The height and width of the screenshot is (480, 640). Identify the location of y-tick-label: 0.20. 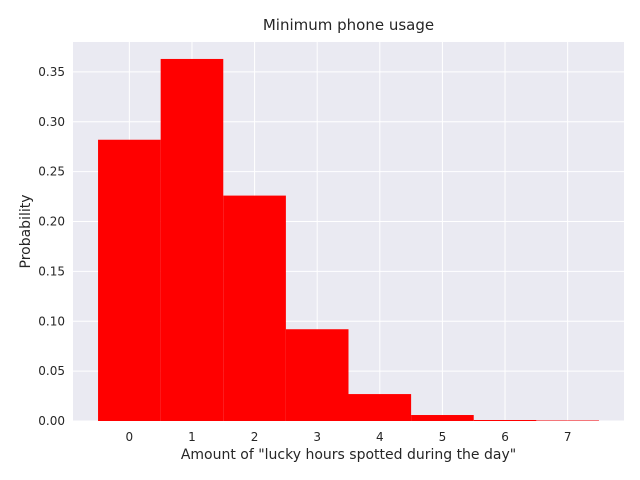
(51, 222).